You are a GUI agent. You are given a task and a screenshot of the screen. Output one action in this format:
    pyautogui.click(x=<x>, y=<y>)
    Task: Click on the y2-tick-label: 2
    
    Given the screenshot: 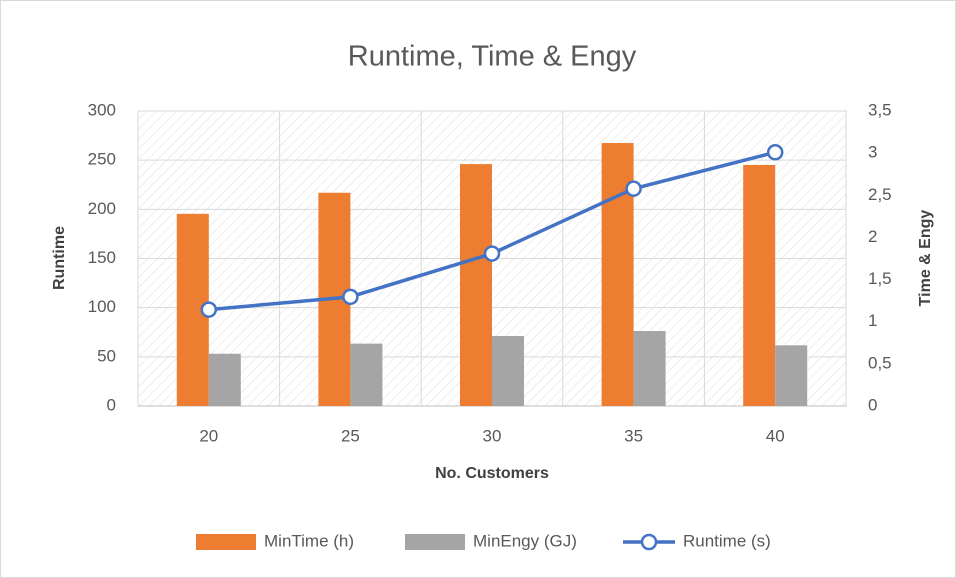 What is the action you would take?
    pyautogui.click(x=872, y=236)
    